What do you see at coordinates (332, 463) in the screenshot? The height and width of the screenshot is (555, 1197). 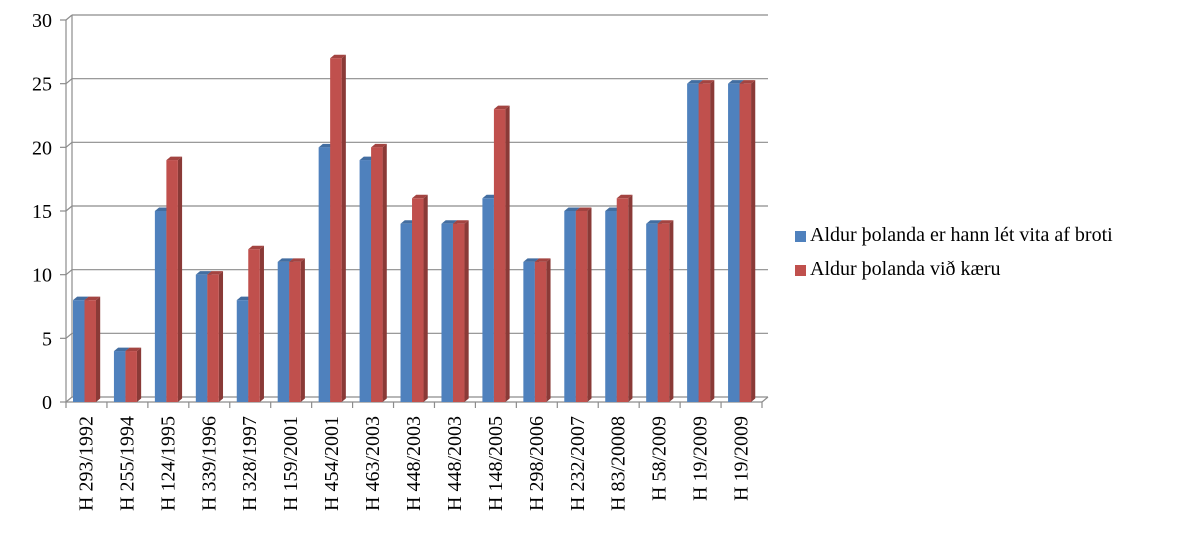 I see `x-category-label: H 454/2001` at bounding box center [332, 463].